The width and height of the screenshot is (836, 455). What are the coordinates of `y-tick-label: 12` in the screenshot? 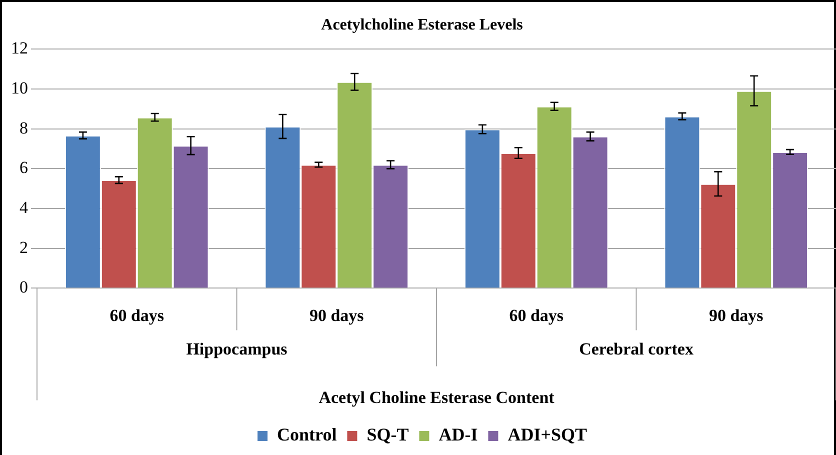 It's located at (19, 48).